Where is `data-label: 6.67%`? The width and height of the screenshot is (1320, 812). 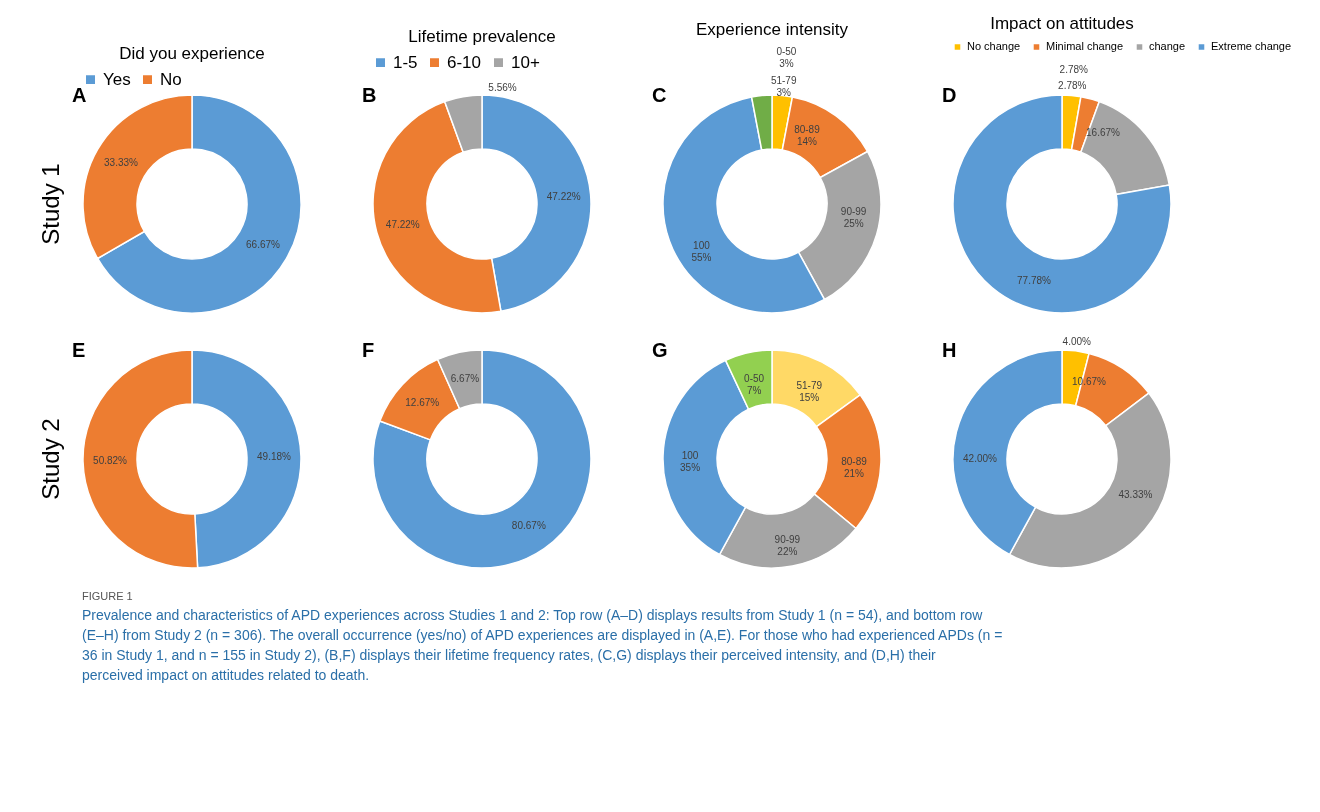
data-label: 6.67% is located at coordinates (465, 378).